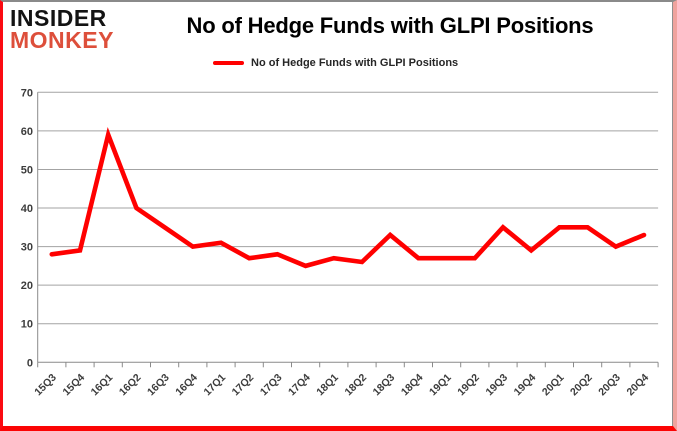 This screenshot has width=677, height=431. I want to click on x-tick-label: 18Q3, so click(384, 385).